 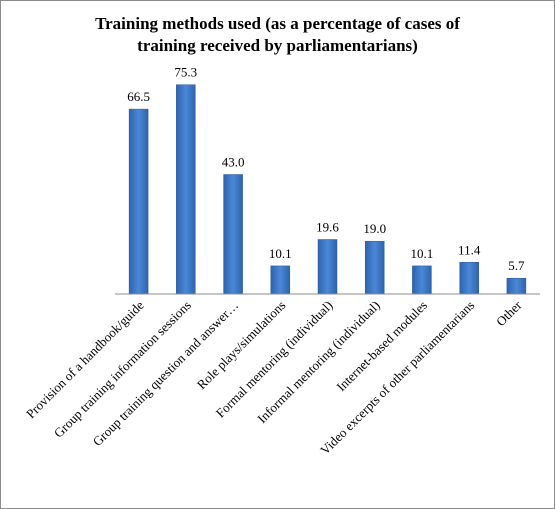 What do you see at coordinates (280, 253) in the screenshot?
I see `value-label-3: 10.1` at bounding box center [280, 253].